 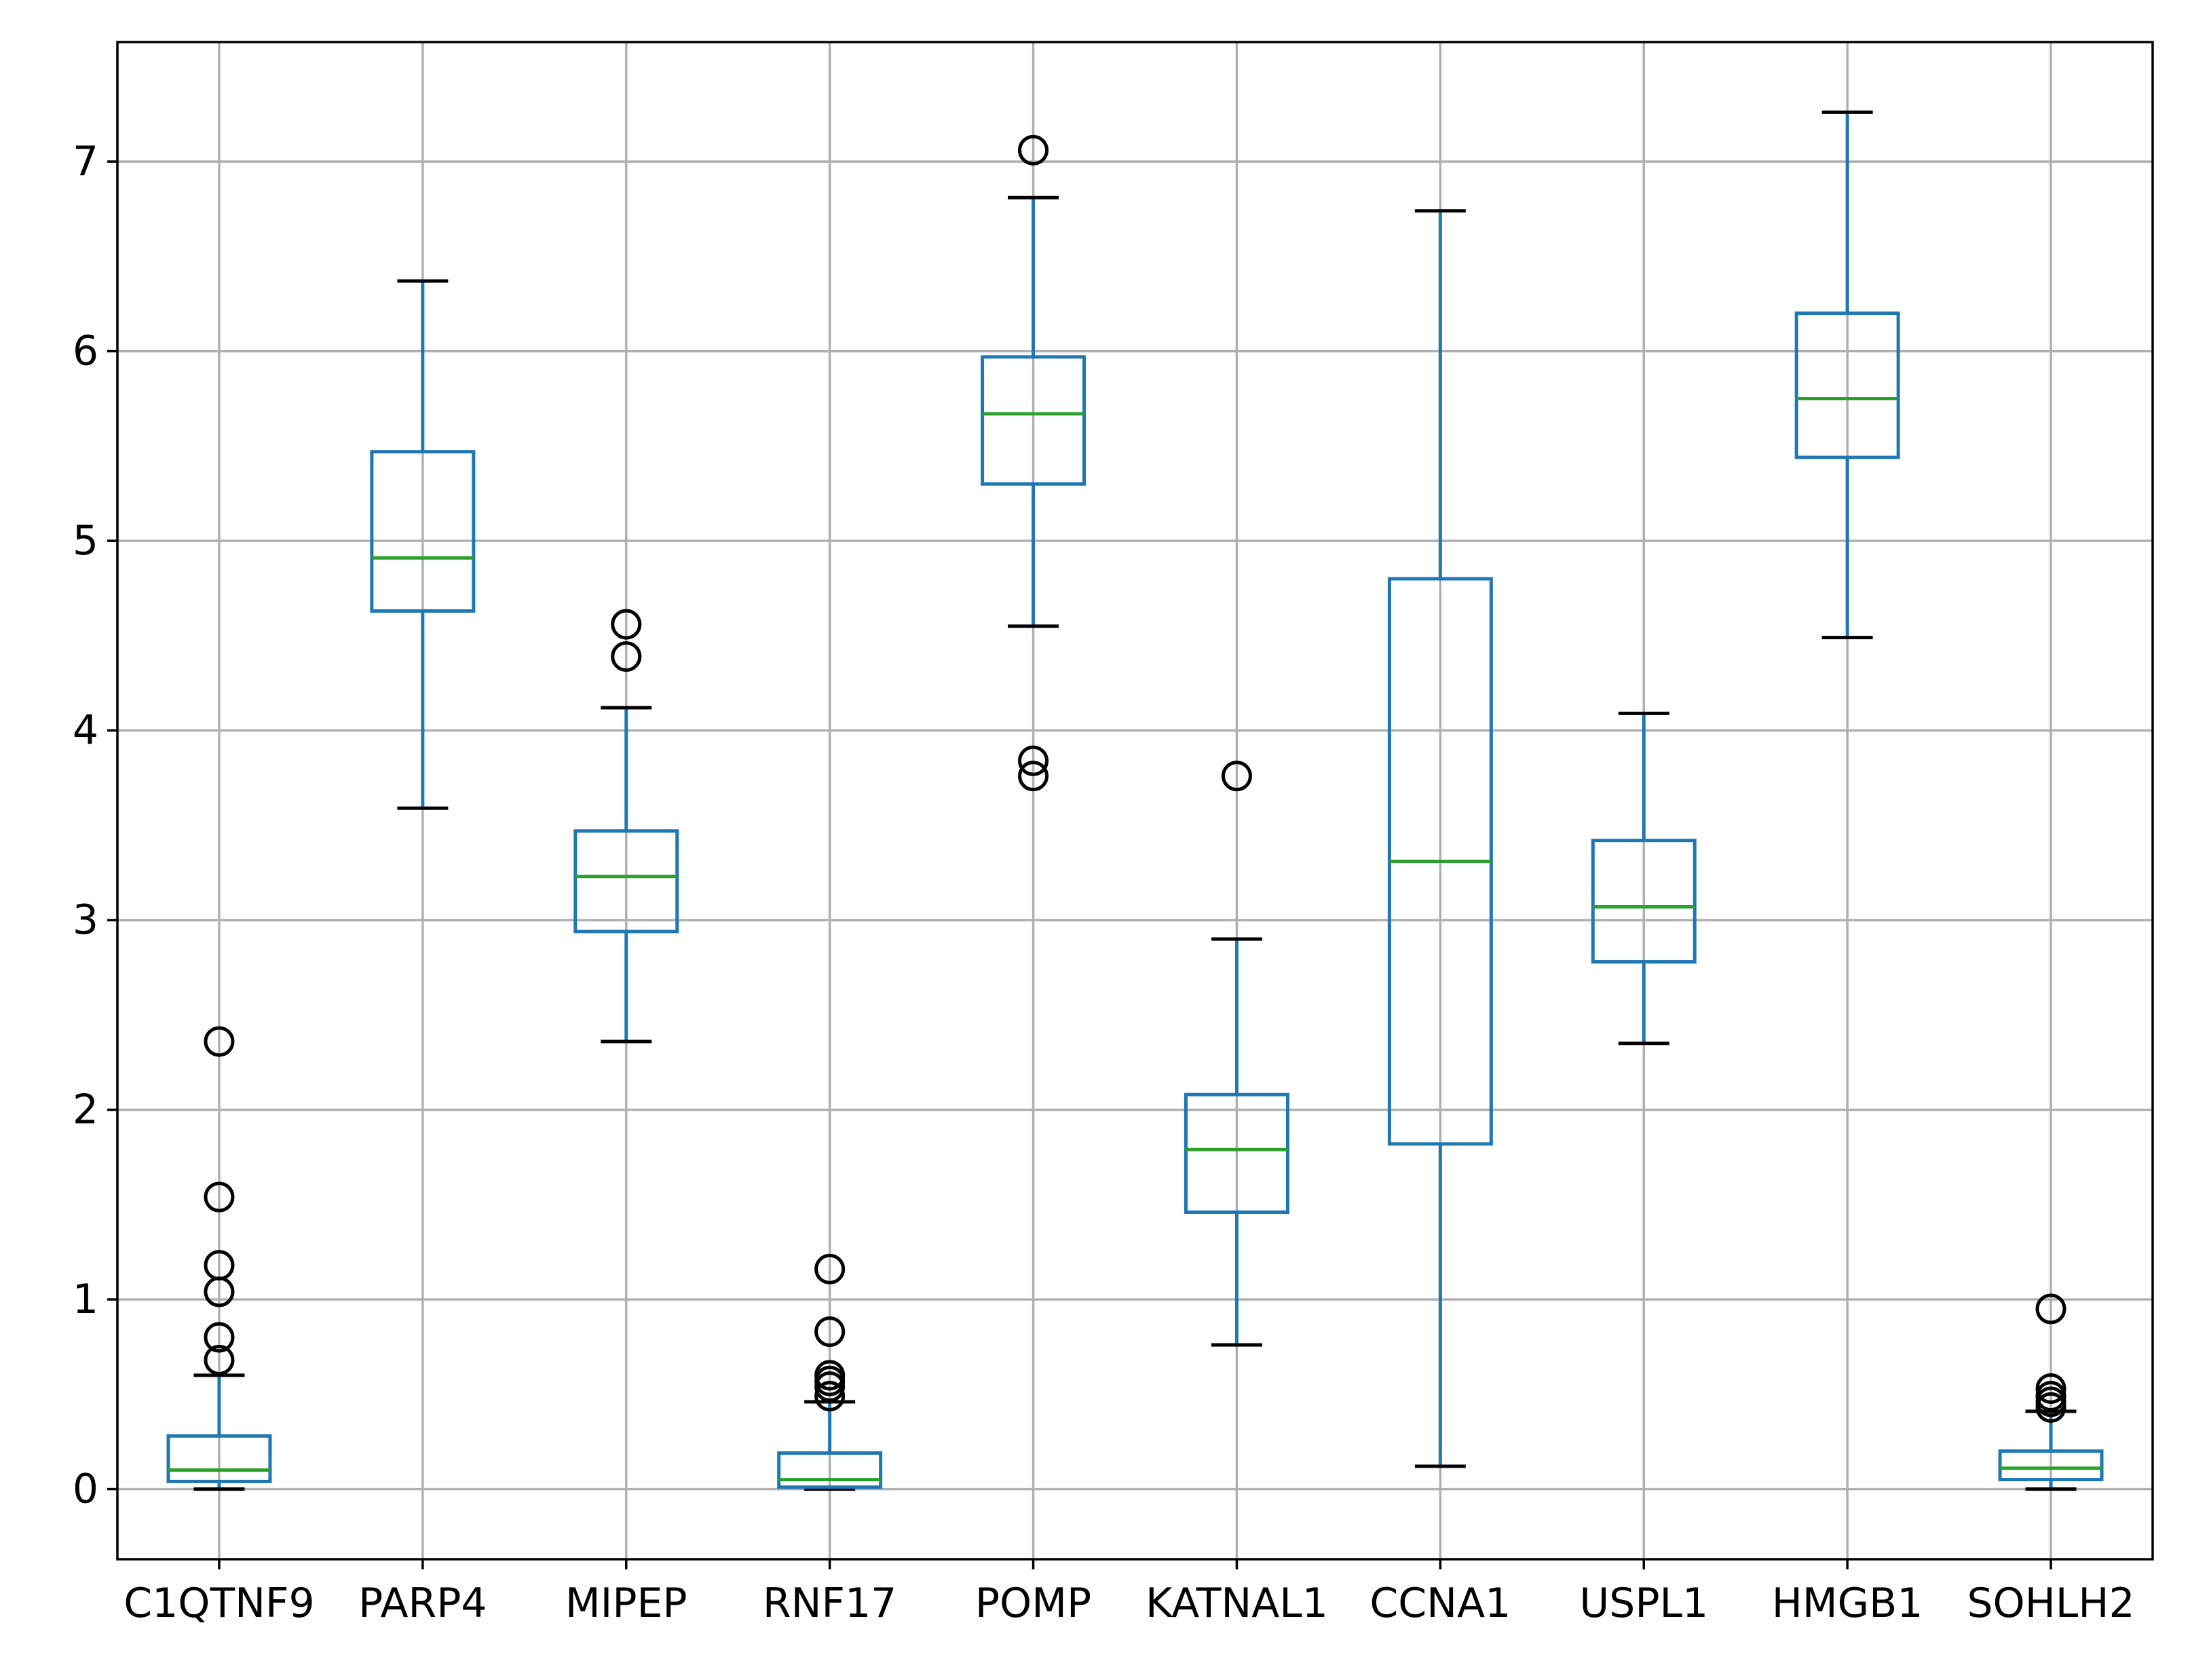 I want to click on x-tick-label: HMGB1, so click(x=1847, y=1603).